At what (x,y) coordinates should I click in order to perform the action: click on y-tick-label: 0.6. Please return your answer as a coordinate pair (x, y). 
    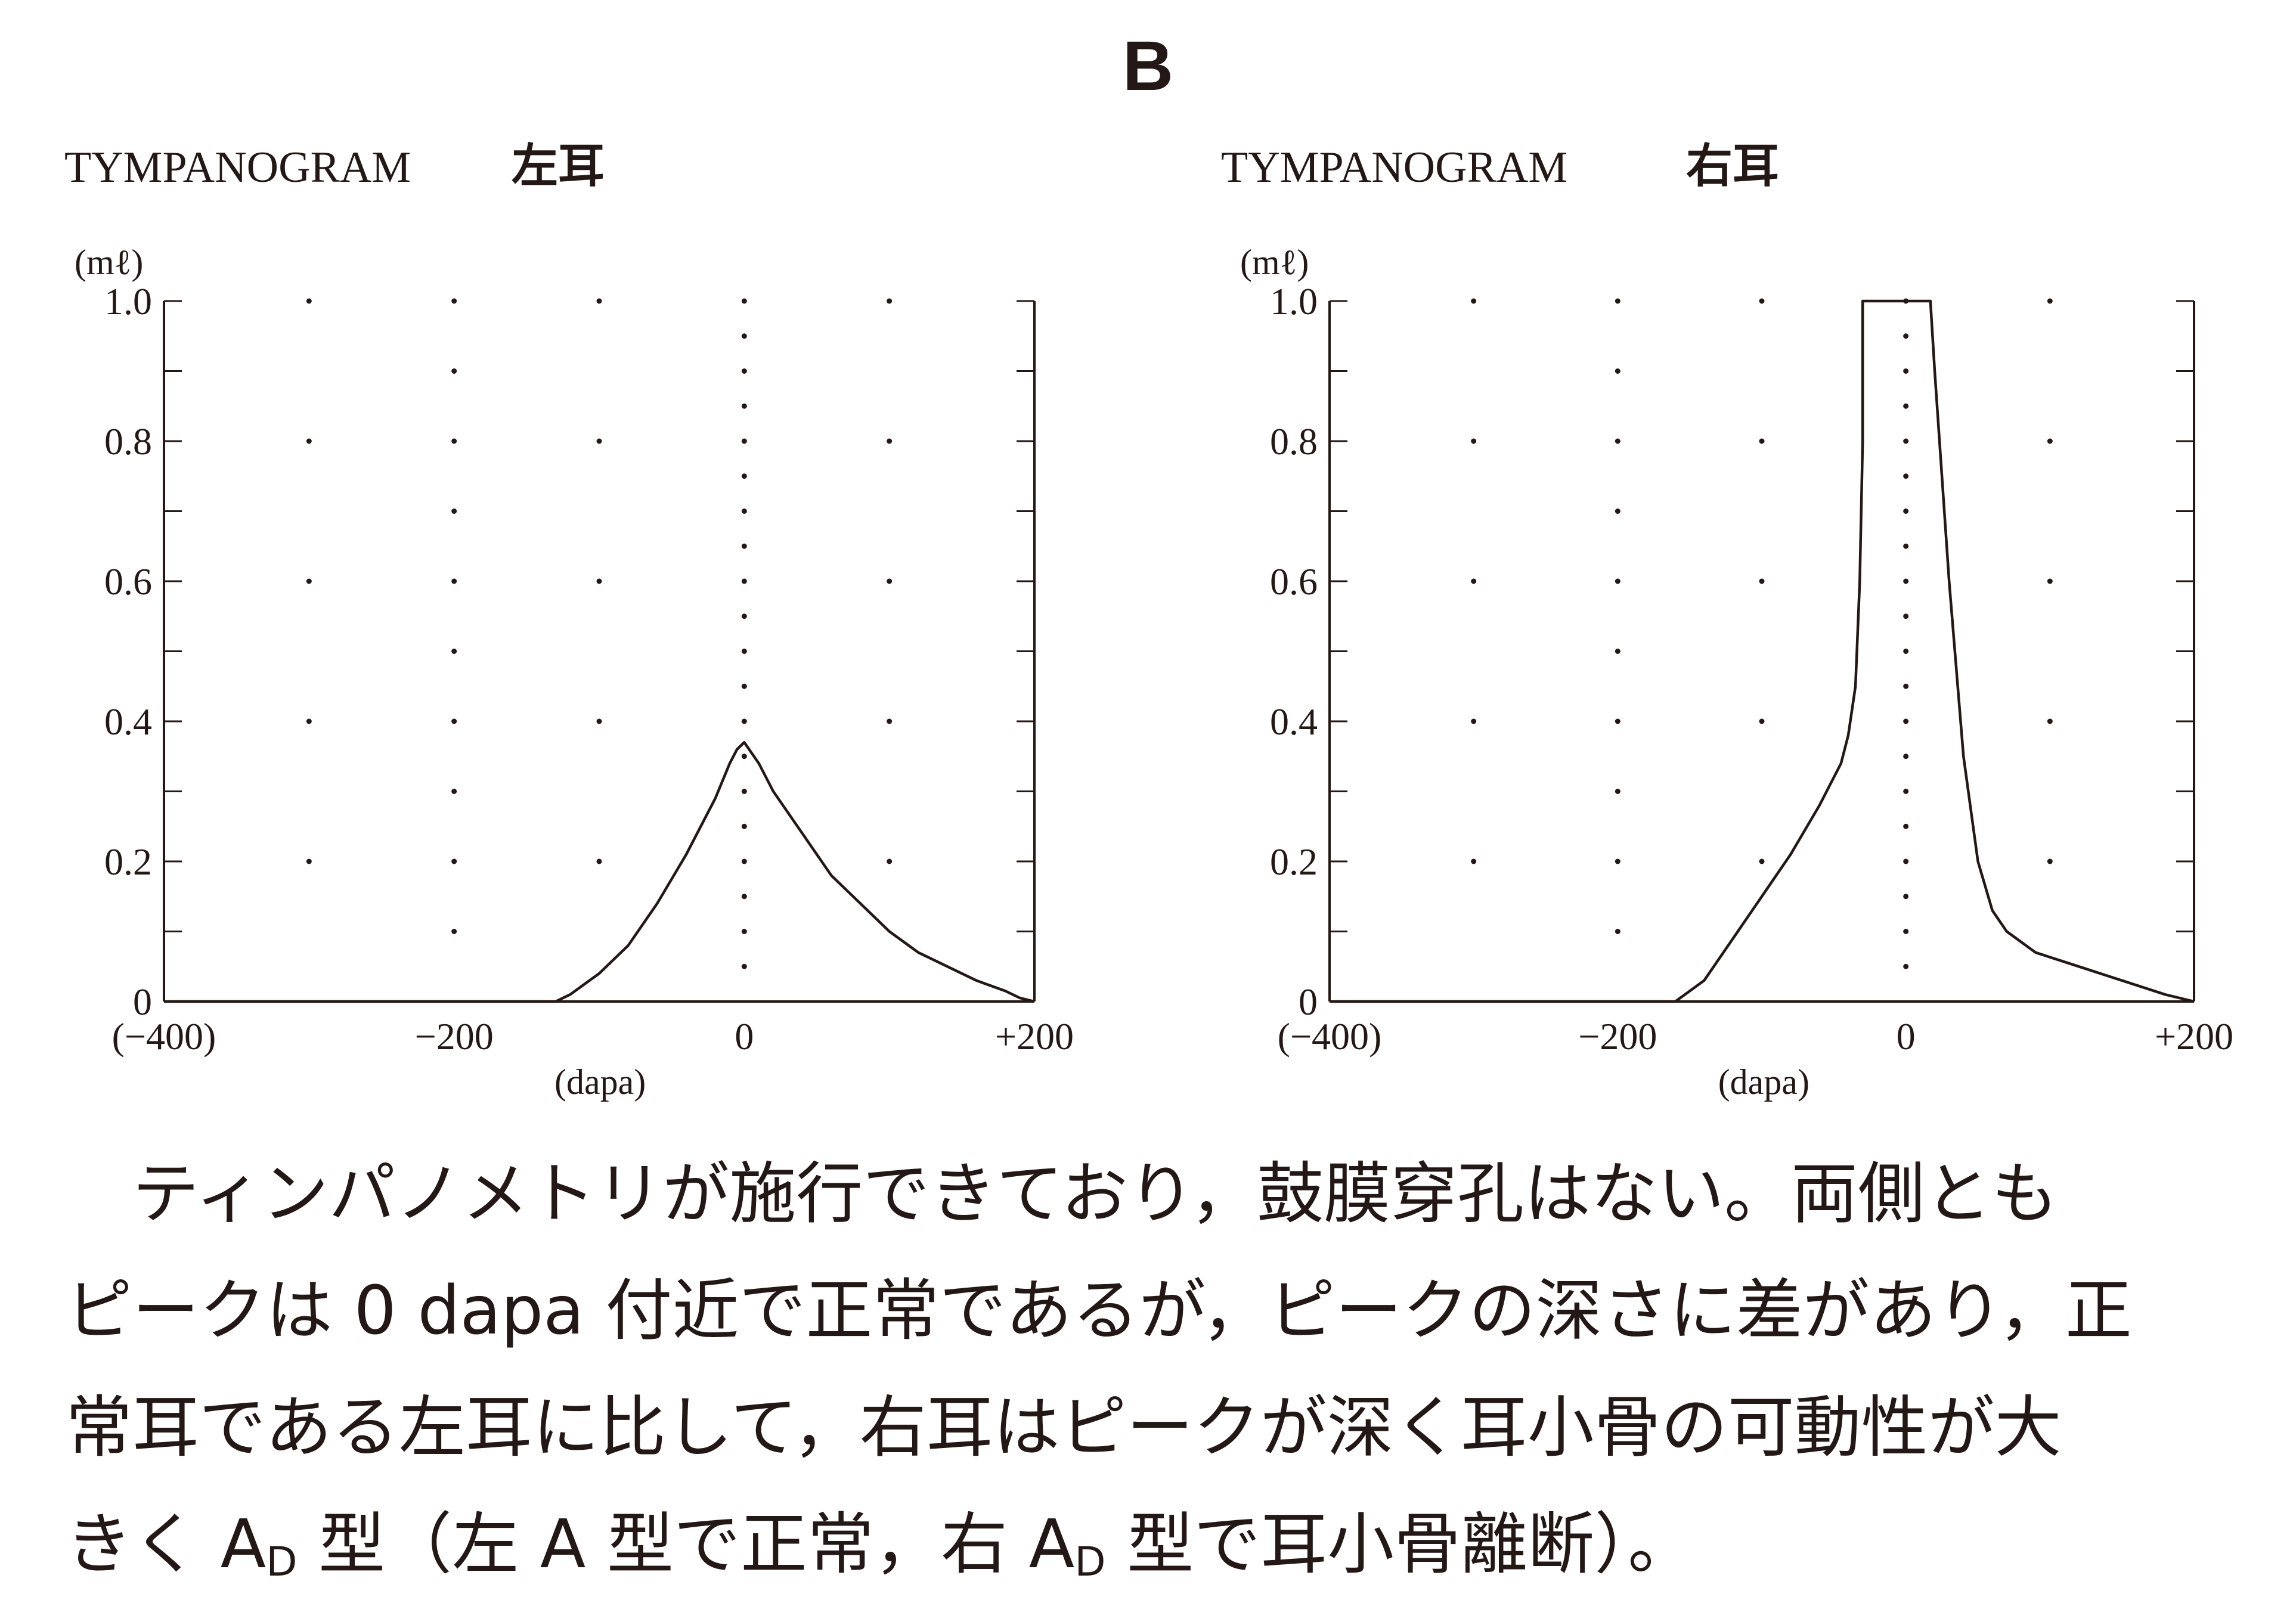
    Looking at the image, I should click on (1294, 581).